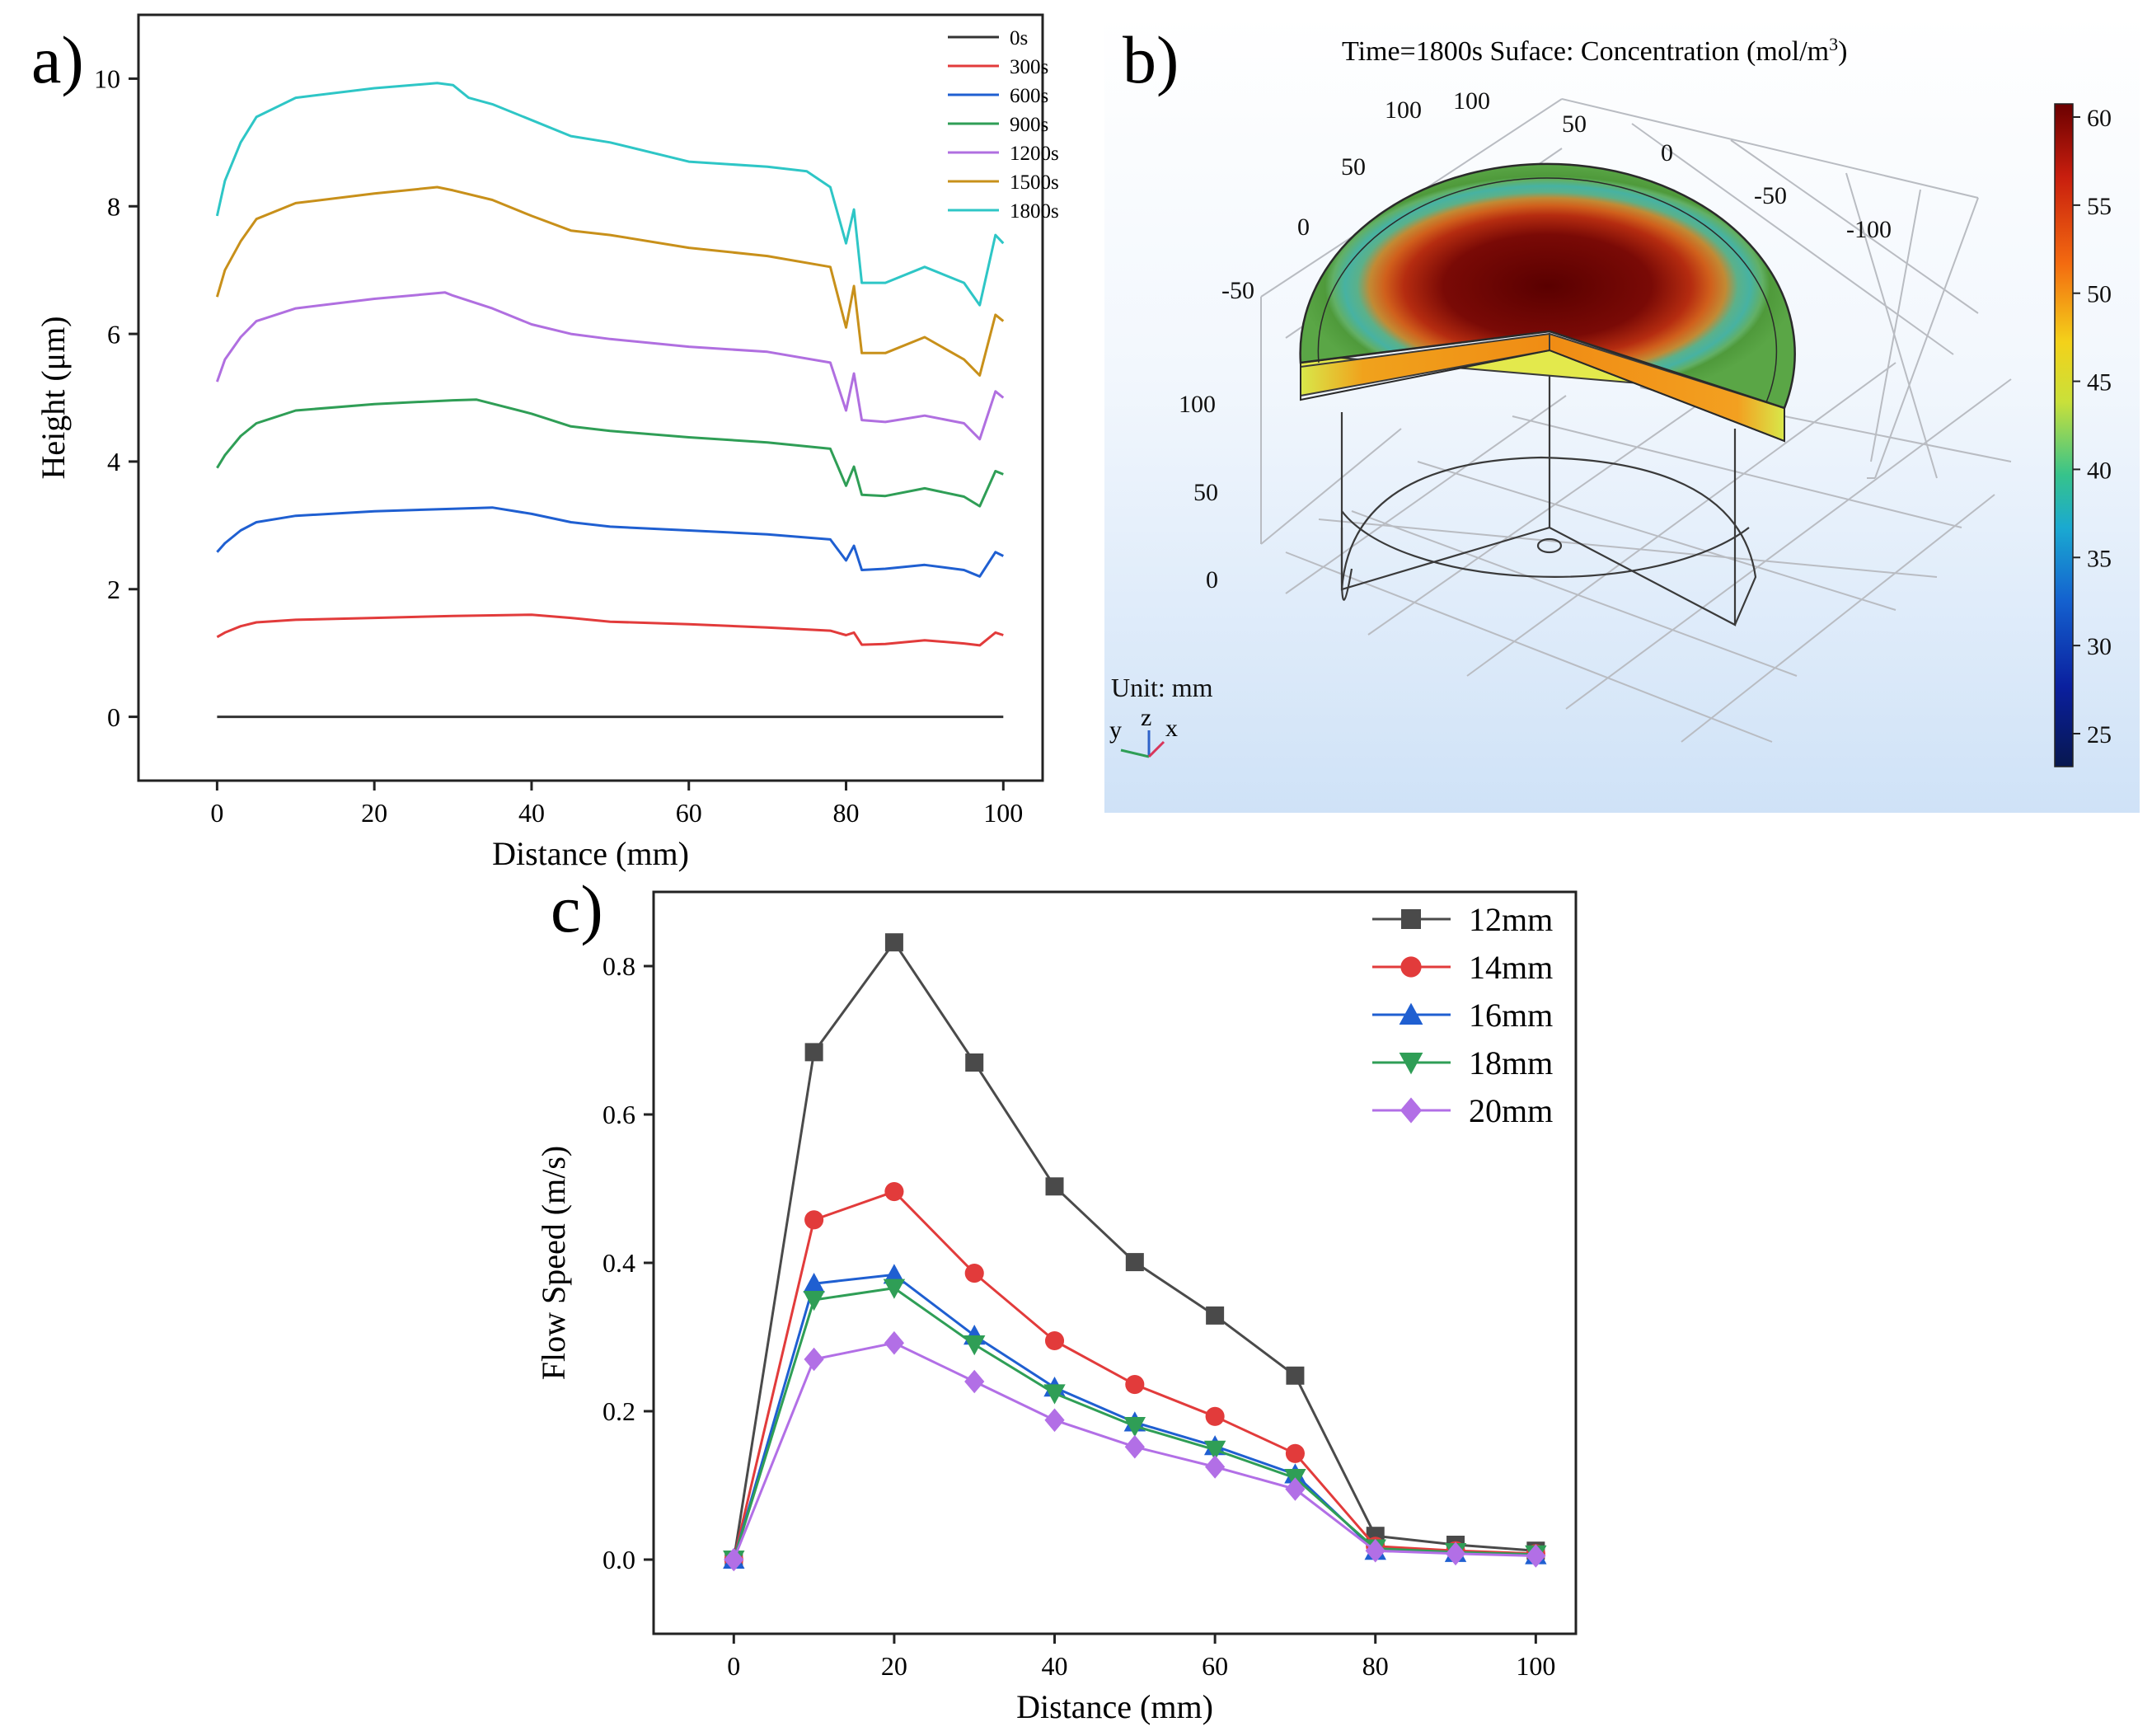 Image resolution: width=2152 pixels, height=1736 pixels. Describe the element at coordinates (1511, 967) in the screenshot. I see `legend-label: 14mm` at that location.